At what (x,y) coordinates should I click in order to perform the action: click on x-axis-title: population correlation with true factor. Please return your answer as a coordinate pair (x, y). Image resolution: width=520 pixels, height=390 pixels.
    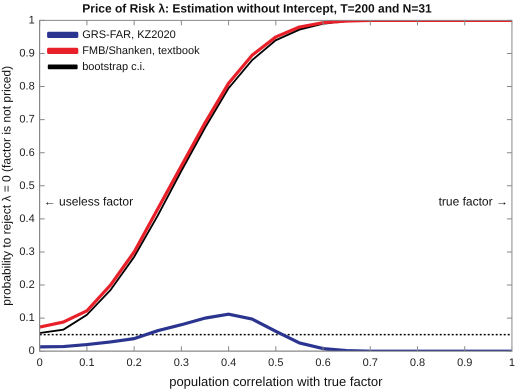
    Looking at the image, I should click on (276, 381).